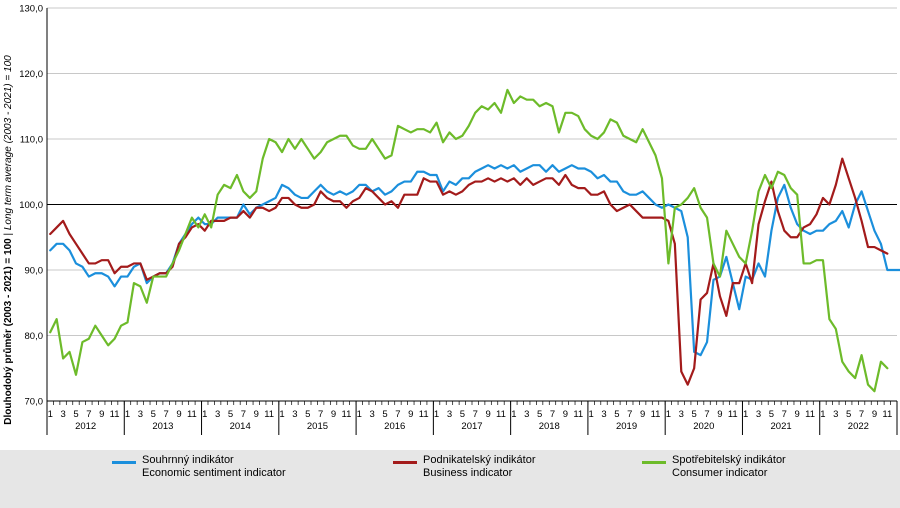  What do you see at coordinates (31, 9) in the screenshot?
I see `y-tick-label: 130,0` at bounding box center [31, 9].